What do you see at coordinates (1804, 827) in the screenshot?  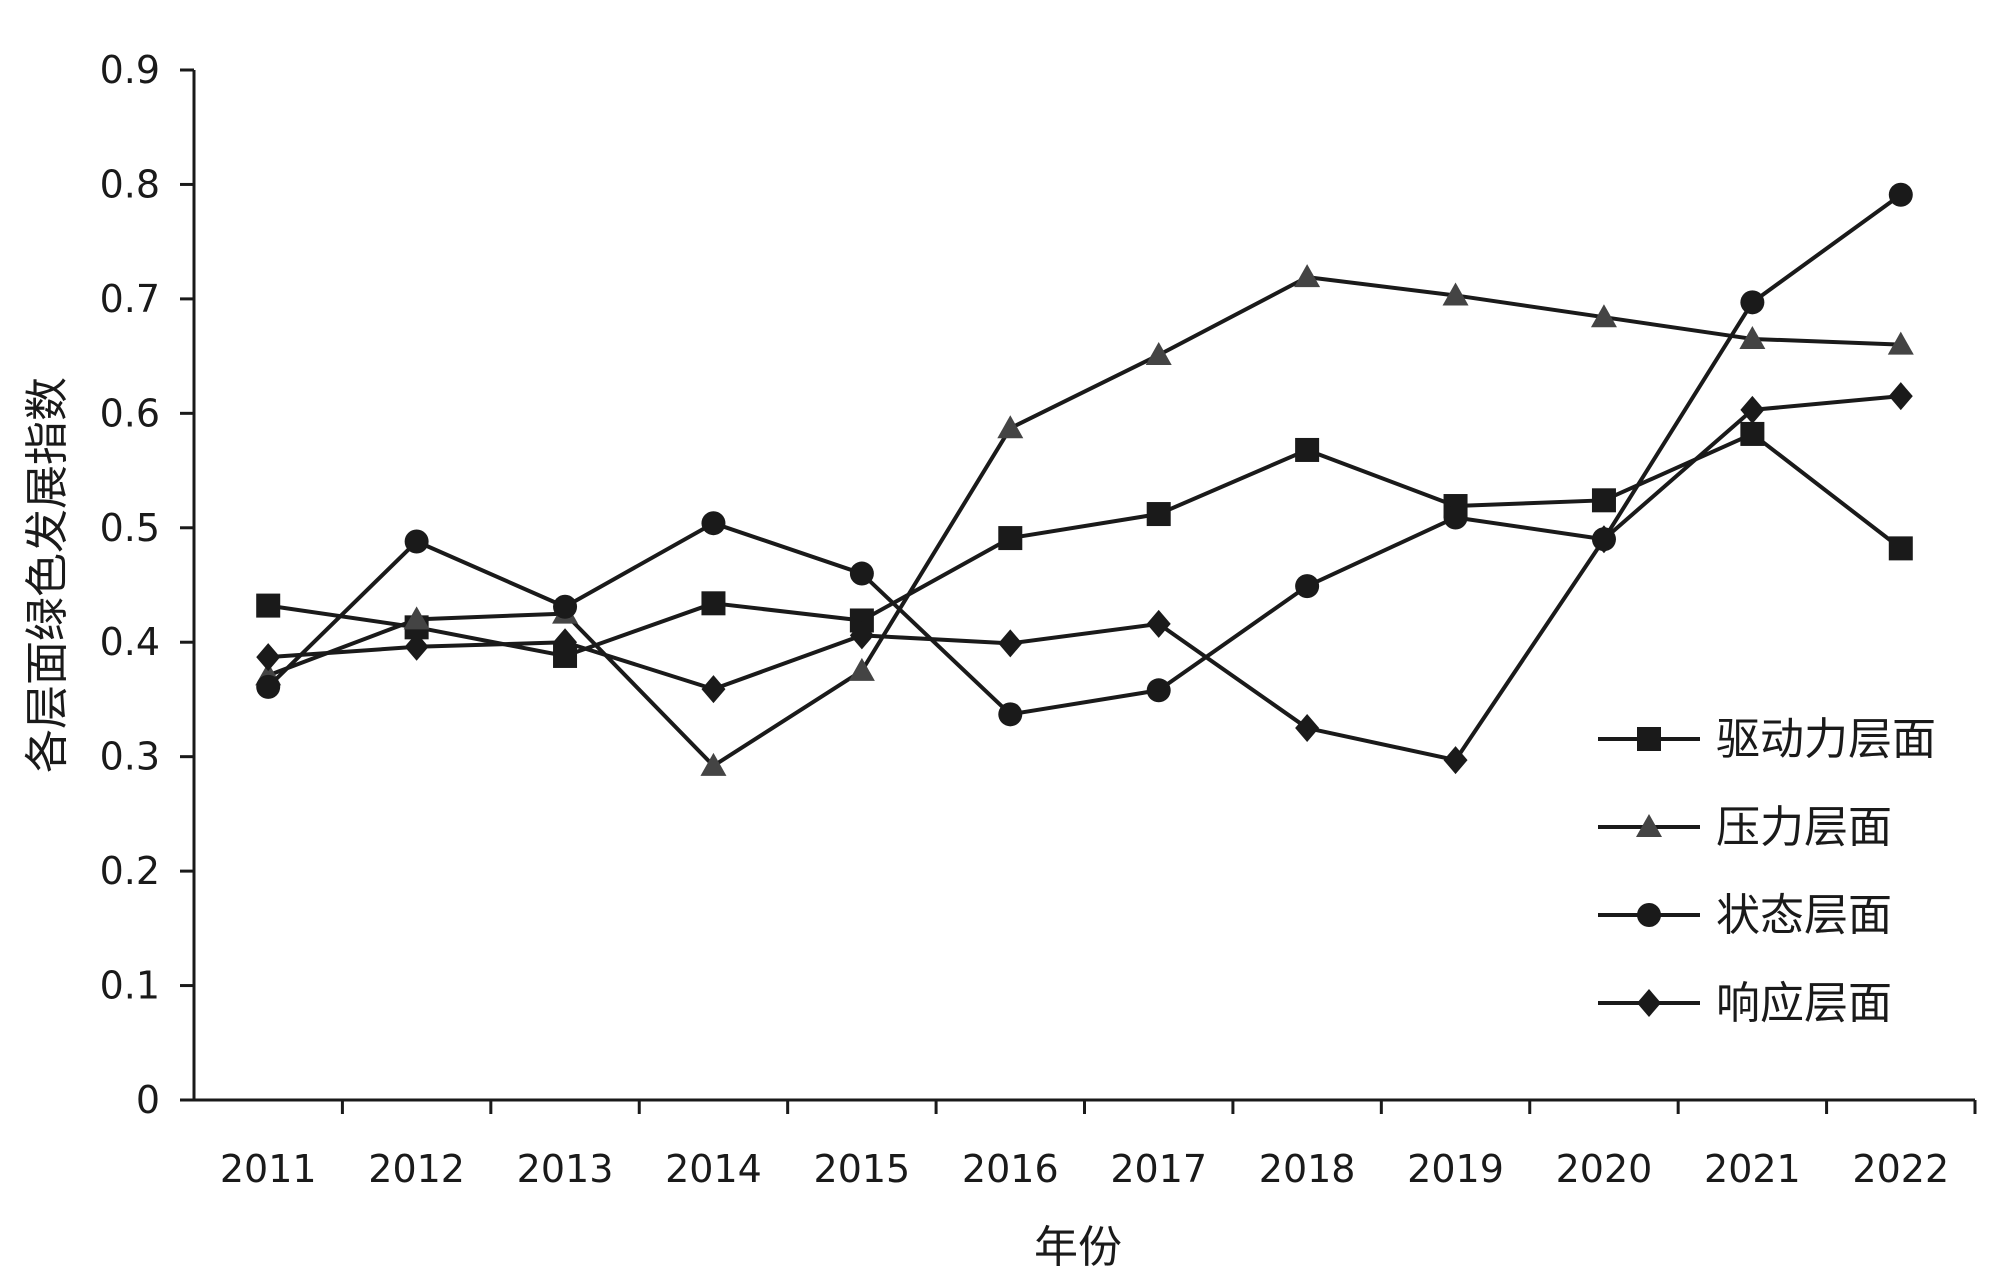 I see `legend-label: 压力层面` at bounding box center [1804, 827].